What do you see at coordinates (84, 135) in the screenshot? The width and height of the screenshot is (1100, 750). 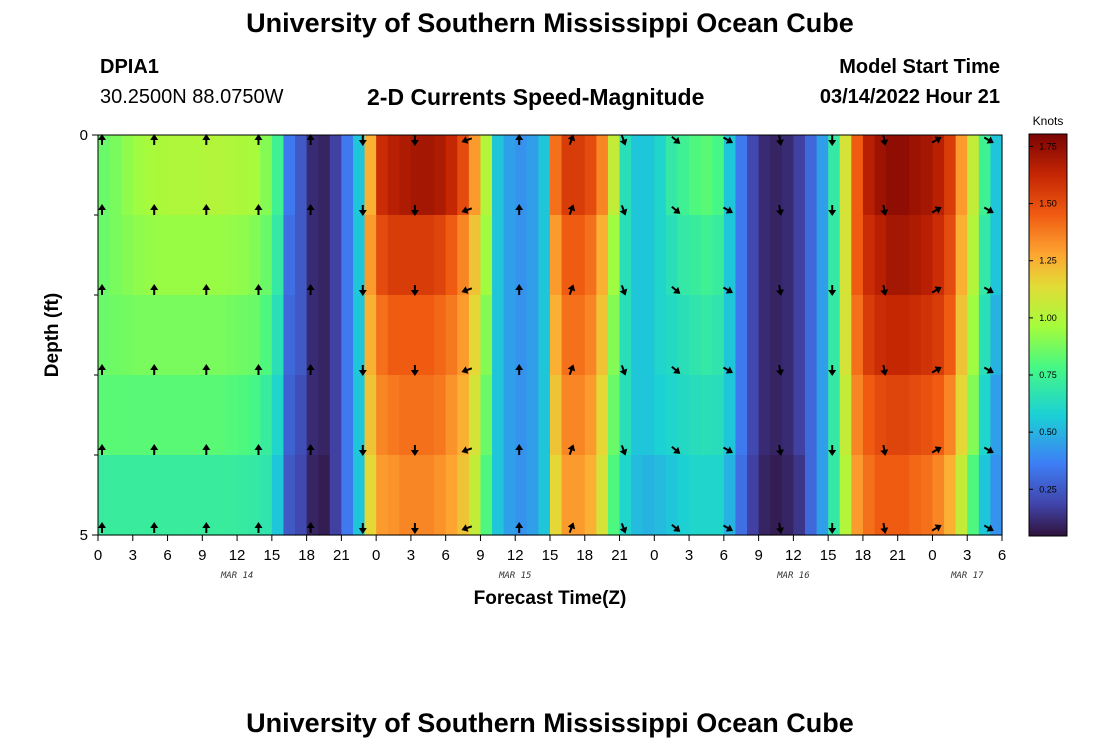 I see `y-tick-label: 0` at bounding box center [84, 135].